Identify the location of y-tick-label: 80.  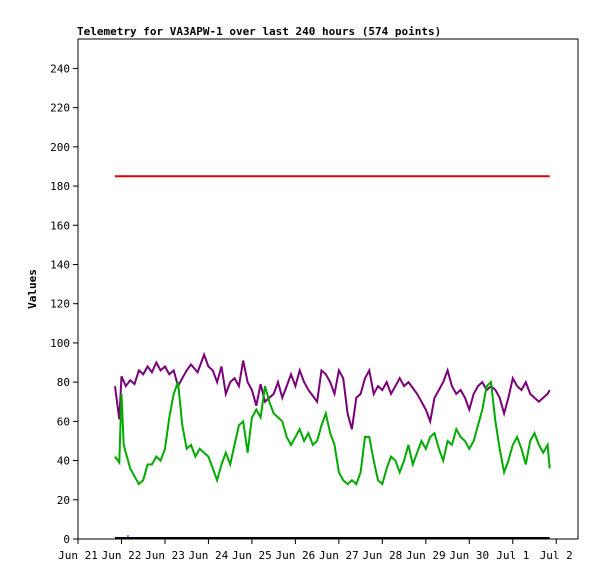
(63, 382).